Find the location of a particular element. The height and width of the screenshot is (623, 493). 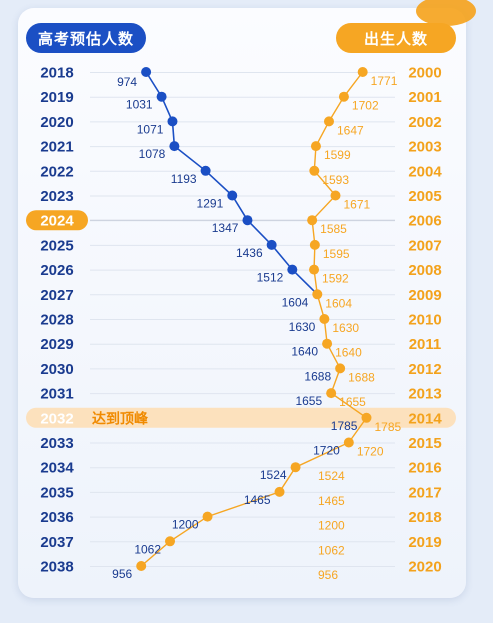

birth-year-label: 2020 is located at coordinates (424, 567).